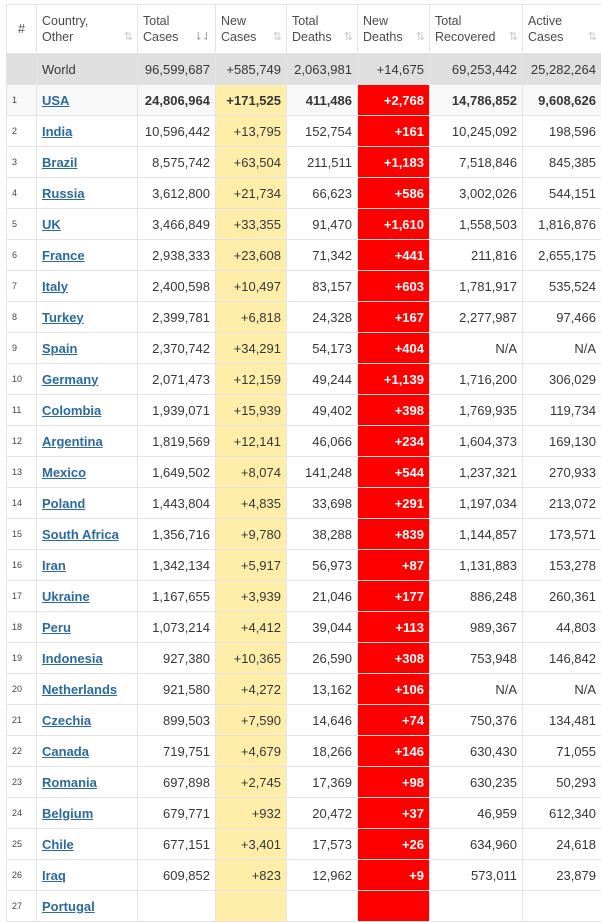 The width and height of the screenshot is (601, 922). I want to click on country-cell: Brazil, so click(87, 162).